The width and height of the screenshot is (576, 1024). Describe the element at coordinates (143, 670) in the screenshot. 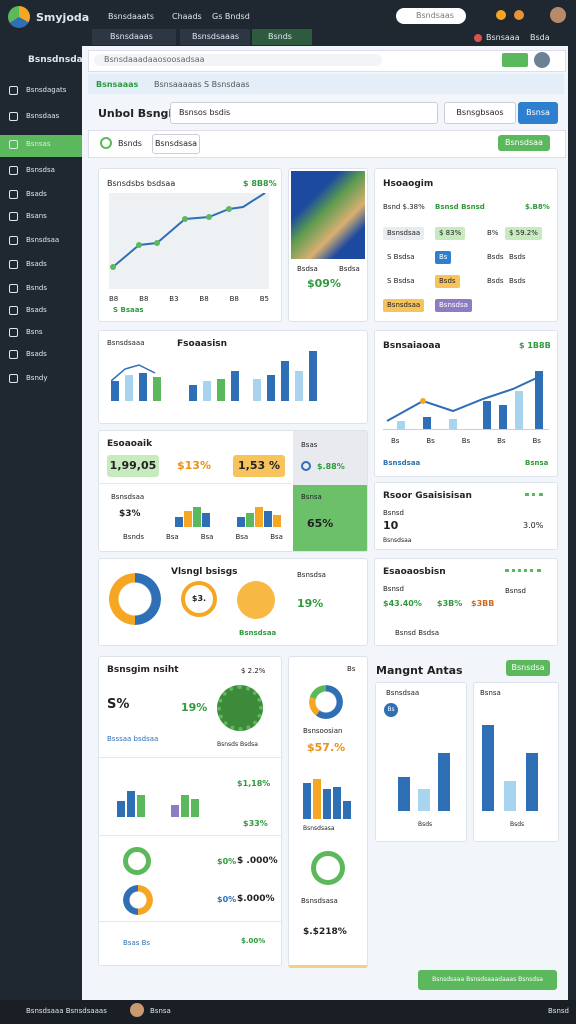

I see `card-title: Bsnsgim nsiht` at that location.